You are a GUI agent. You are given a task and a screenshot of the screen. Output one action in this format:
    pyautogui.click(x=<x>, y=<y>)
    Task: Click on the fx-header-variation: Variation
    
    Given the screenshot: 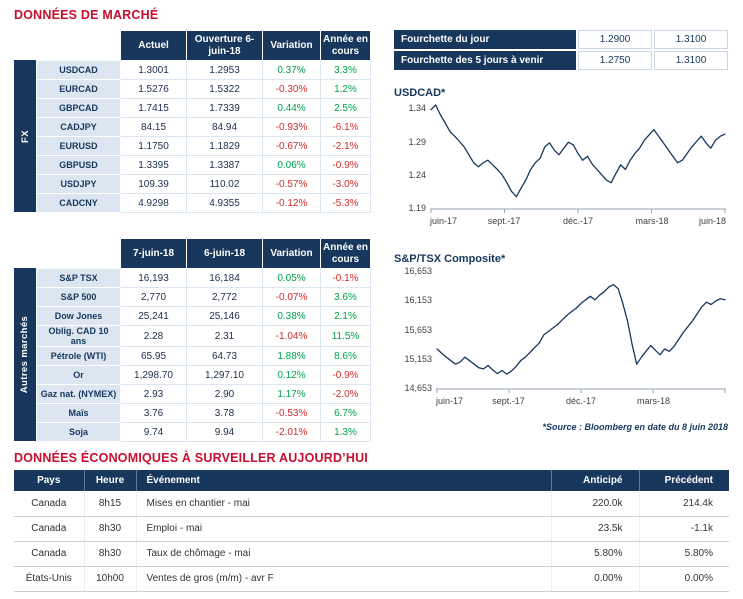 What is the action you would take?
    pyautogui.click(x=291, y=45)
    